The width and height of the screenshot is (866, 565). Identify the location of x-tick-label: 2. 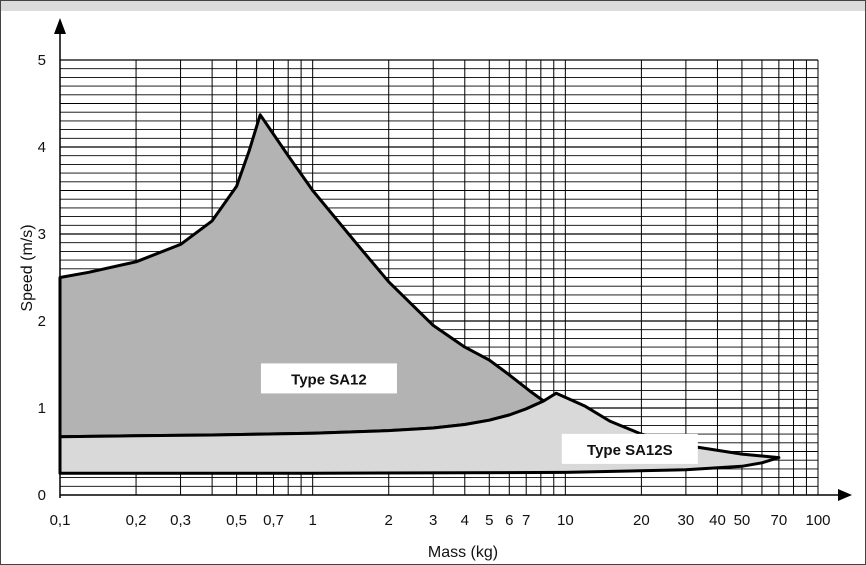
(389, 520).